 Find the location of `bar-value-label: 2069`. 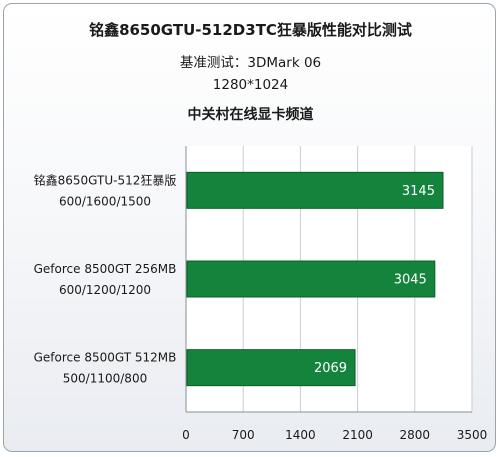

bar-value-label: 2069 is located at coordinates (330, 368).